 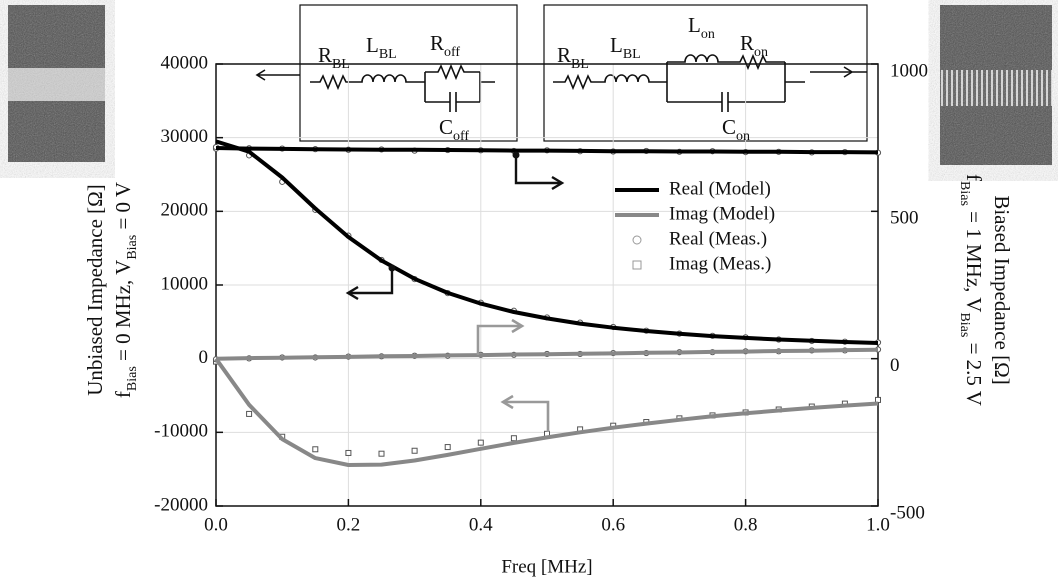 What do you see at coordinates (185, 283) in the screenshot?
I see `y-tick-label: 10000` at bounding box center [185, 283].